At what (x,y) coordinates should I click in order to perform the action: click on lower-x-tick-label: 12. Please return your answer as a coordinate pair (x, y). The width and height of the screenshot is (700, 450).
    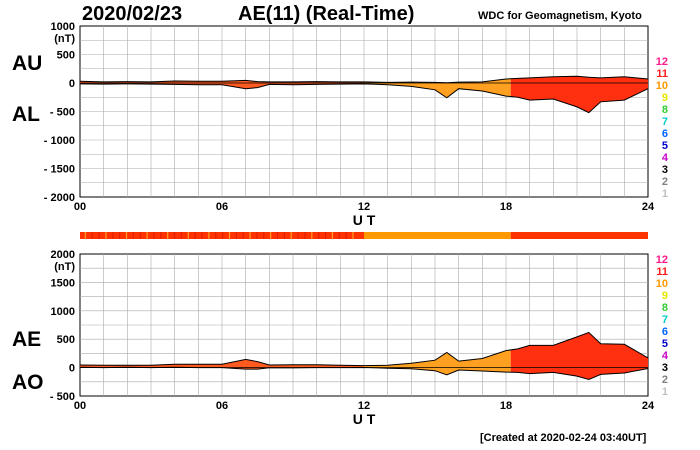
    Looking at the image, I should click on (364, 406).